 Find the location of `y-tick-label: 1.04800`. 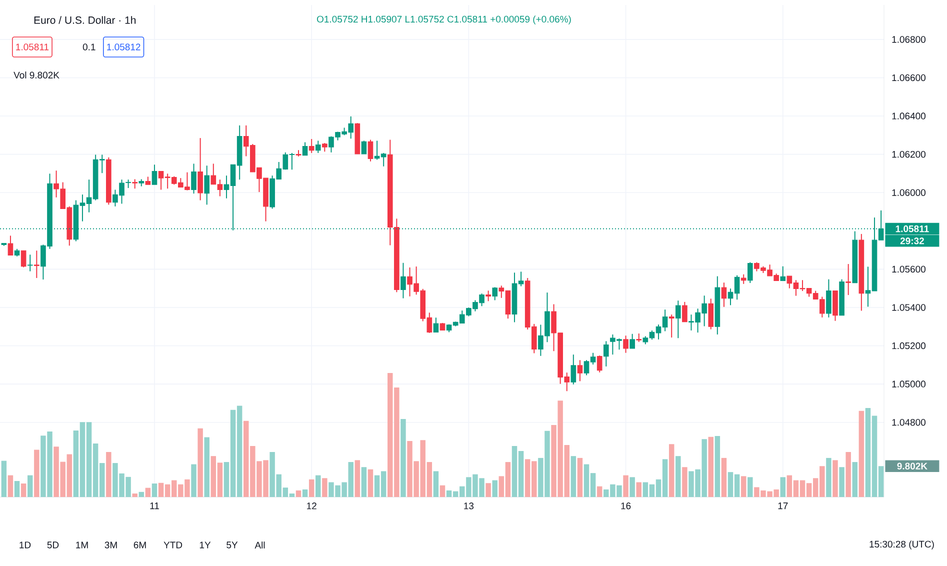

y-tick-label: 1.04800 is located at coordinates (909, 422).